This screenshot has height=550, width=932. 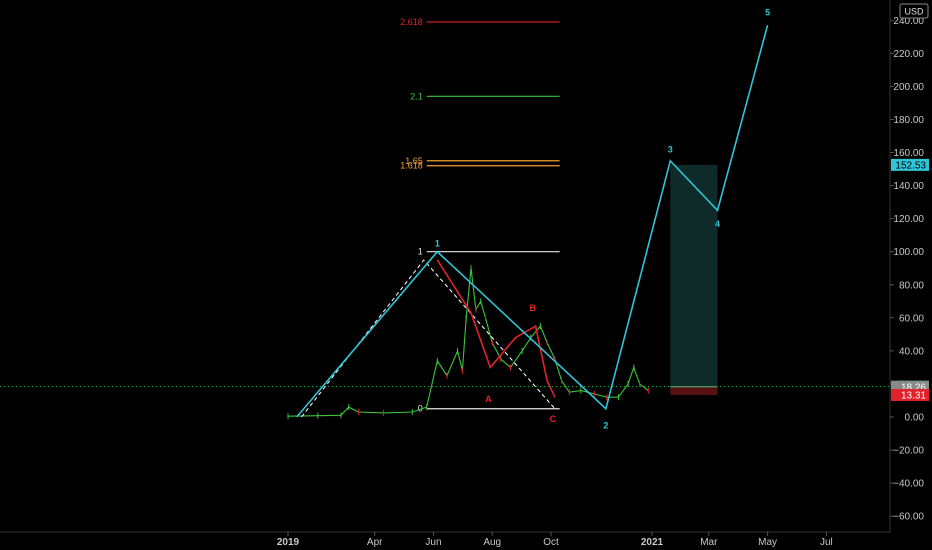 What do you see at coordinates (913, 395) in the screenshot?
I see `price-label-text: 13.31` at bounding box center [913, 395].